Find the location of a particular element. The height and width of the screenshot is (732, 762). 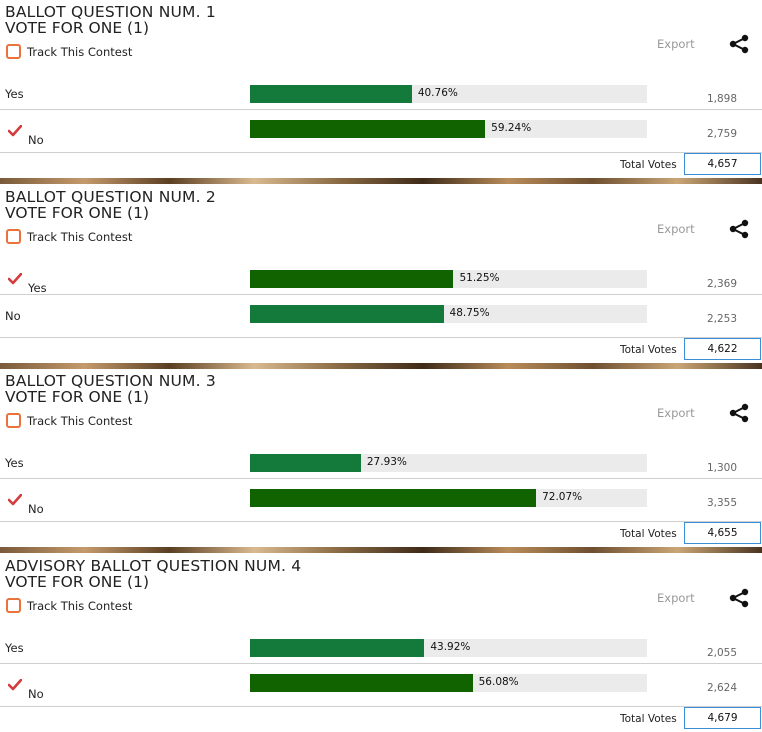

totals-row: Total Votes 4,655 is located at coordinates (381, 533).